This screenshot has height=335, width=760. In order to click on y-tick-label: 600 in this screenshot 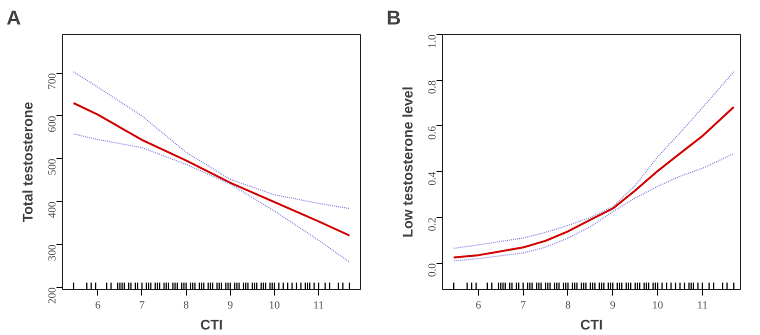, I will do `click(52, 123)`.